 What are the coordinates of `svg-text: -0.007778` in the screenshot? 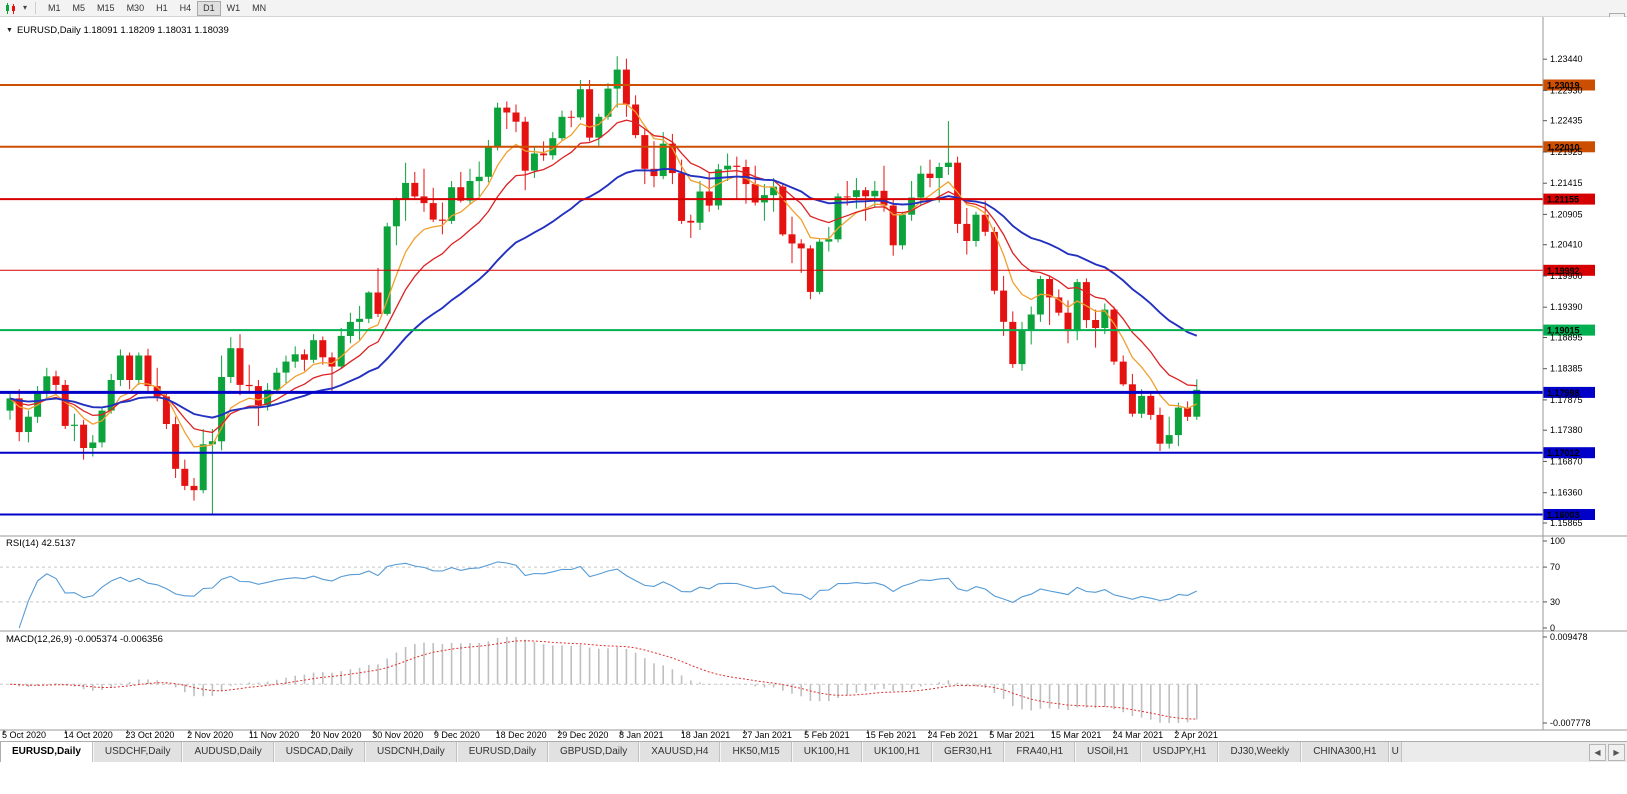 It's located at (1570, 723).